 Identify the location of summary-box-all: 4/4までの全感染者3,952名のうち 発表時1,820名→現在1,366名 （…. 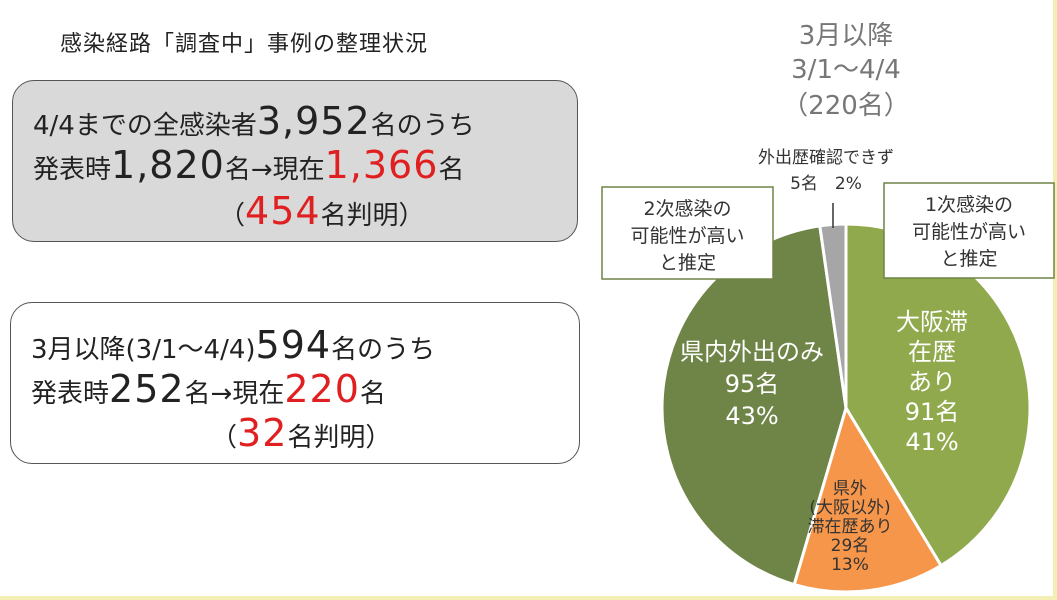
(295, 161).